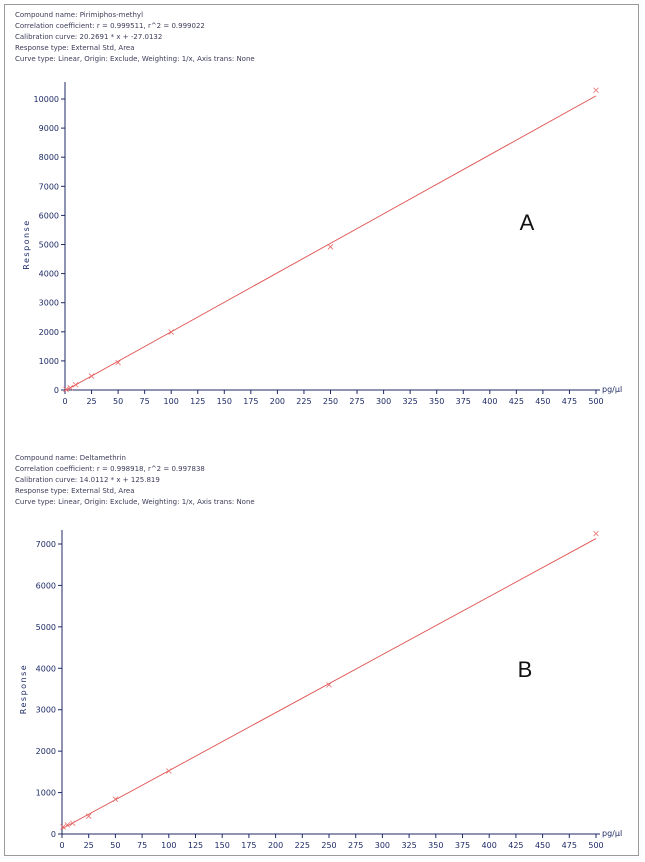 The image size is (645, 862). What do you see at coordinates (527, 222) in the screenshot?
I see `panel-label: A` at bounding box center [527, 222].